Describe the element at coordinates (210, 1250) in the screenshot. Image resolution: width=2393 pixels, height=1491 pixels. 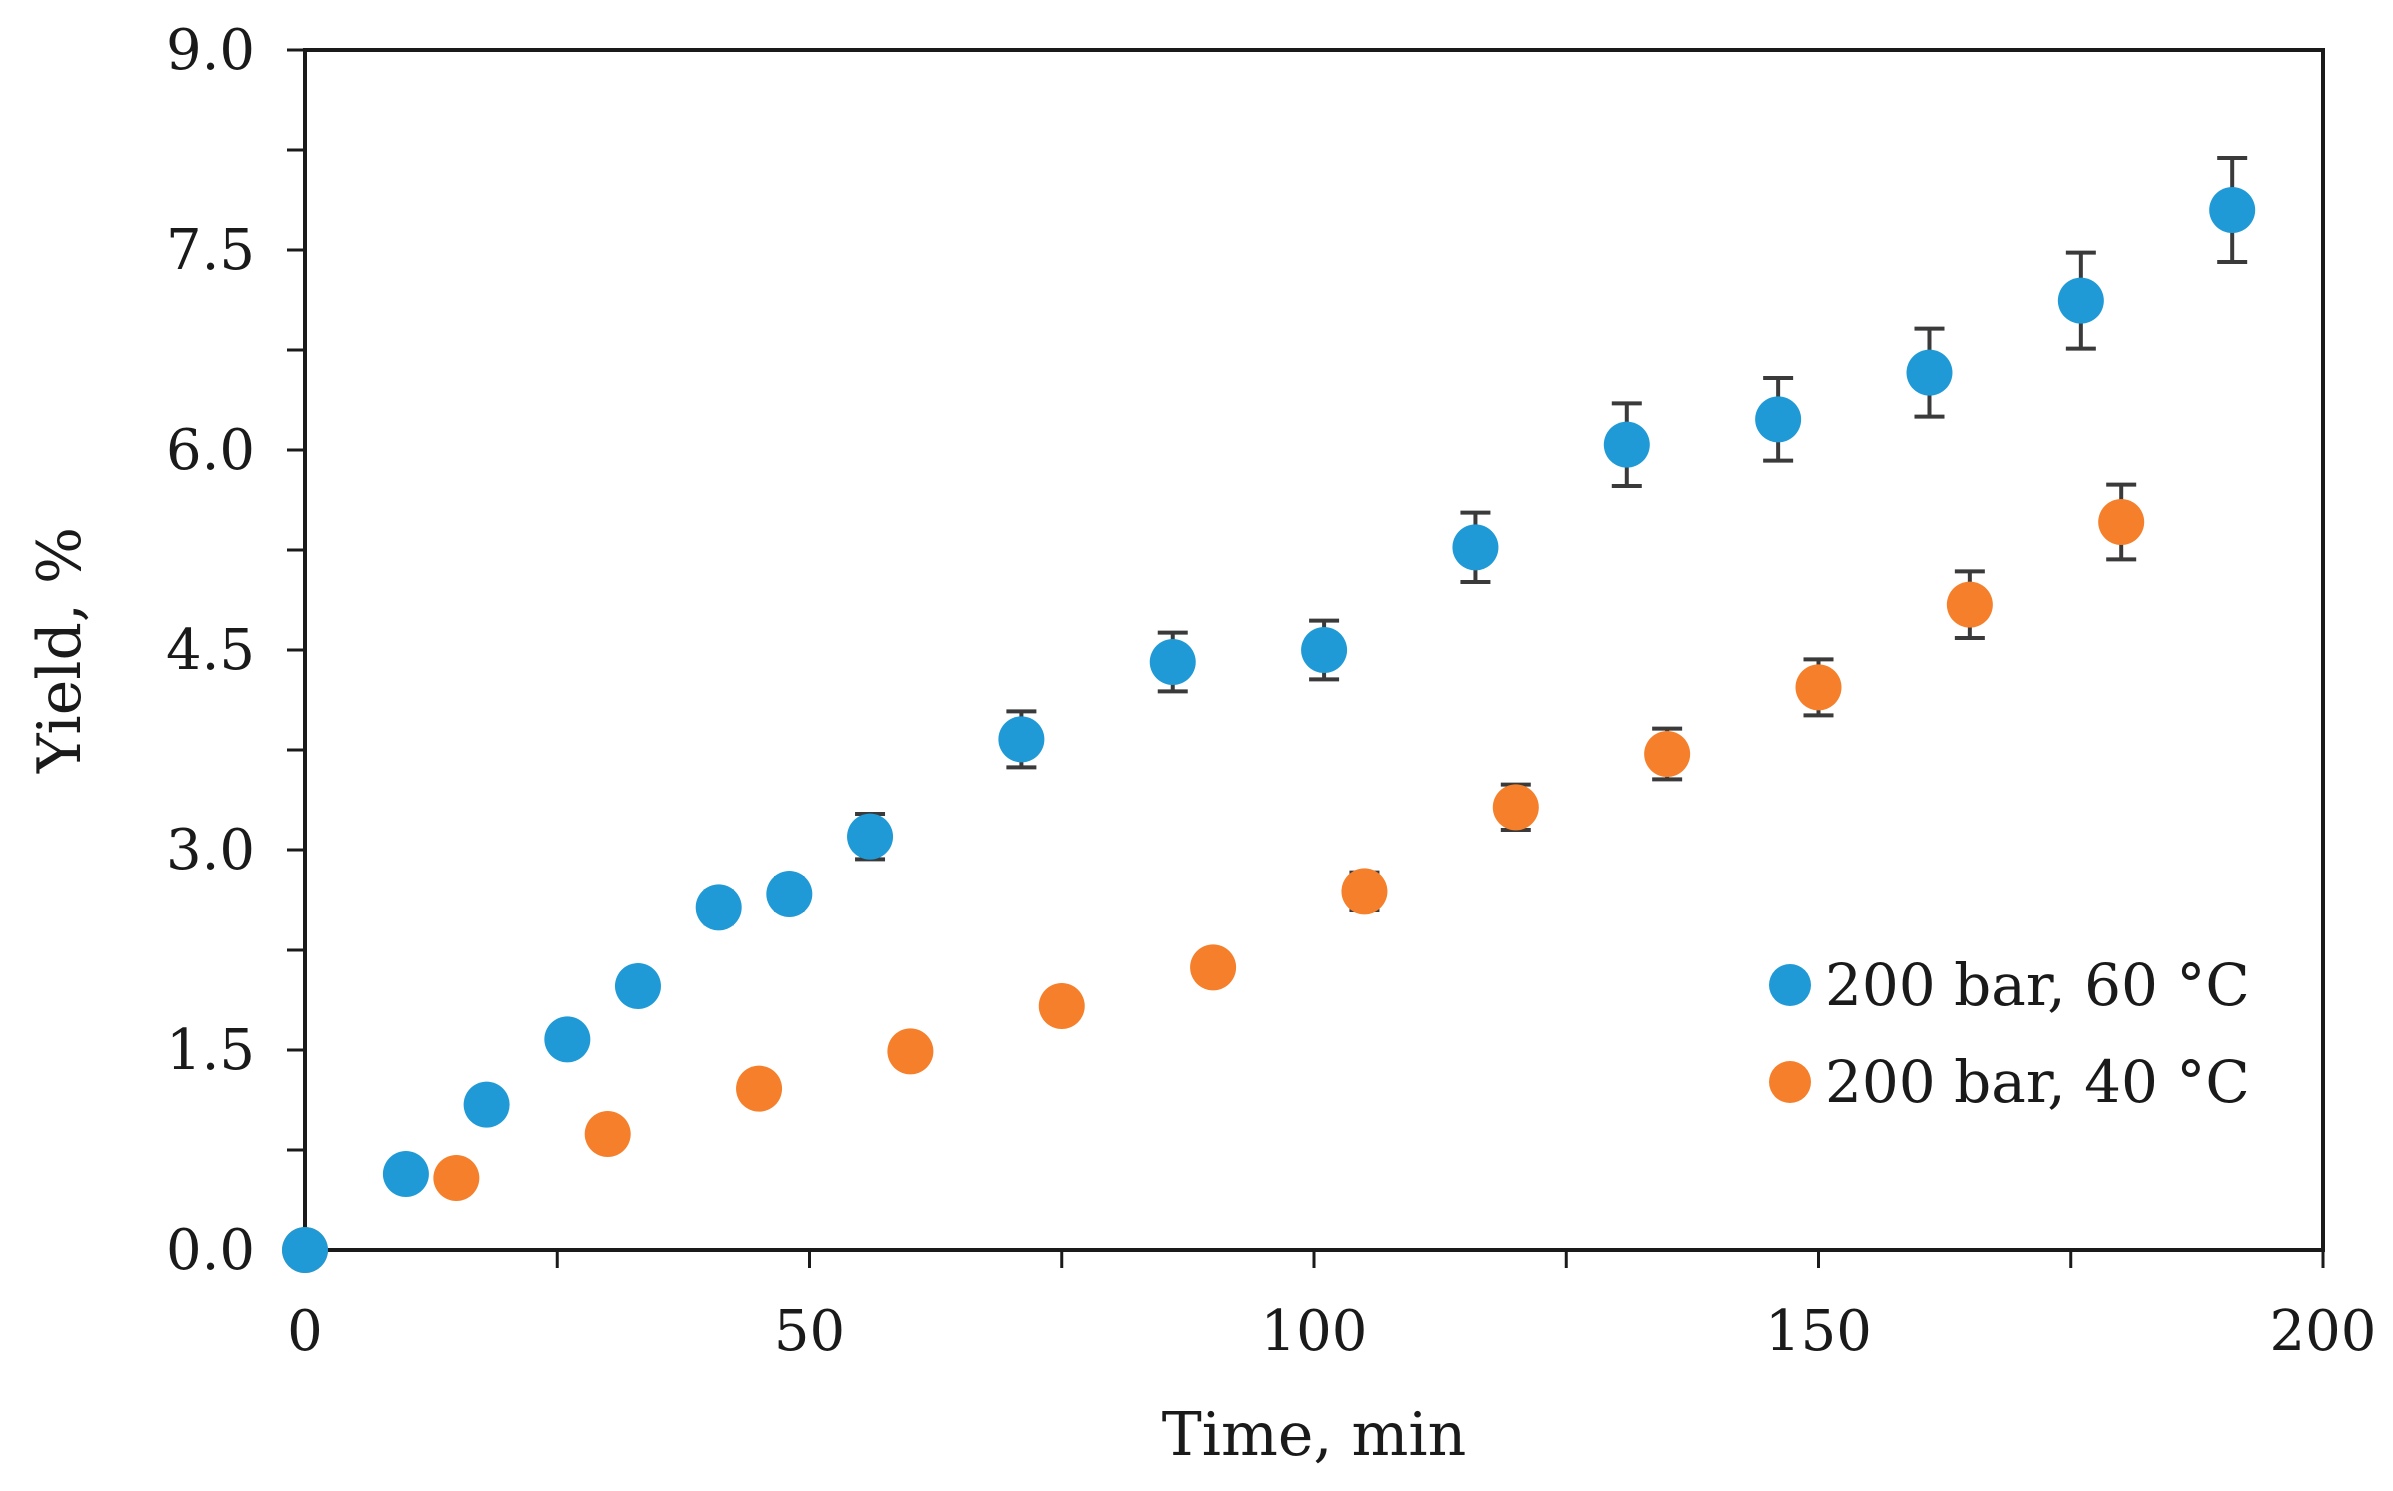
I see `y-tick-label: 0.0` at that location.